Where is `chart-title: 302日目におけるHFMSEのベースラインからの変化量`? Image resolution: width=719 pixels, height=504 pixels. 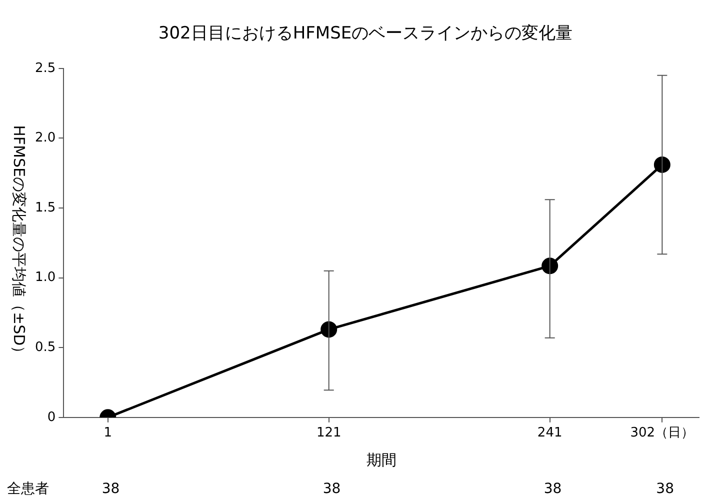
chart-title: 302日目におけるHFMSEのベースラインからの変化量 is located at coordinates (365, 34).